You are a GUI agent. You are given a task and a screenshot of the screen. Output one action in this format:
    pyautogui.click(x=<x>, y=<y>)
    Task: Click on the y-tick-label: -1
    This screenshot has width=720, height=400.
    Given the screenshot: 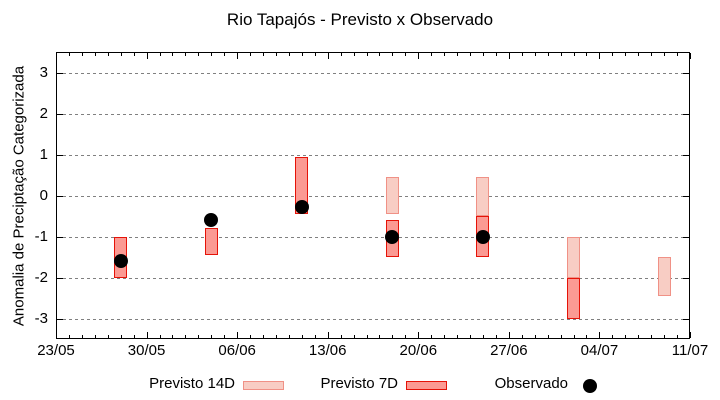 What is the action you would take?
    pyautogui.click(x=41, y=236)
    